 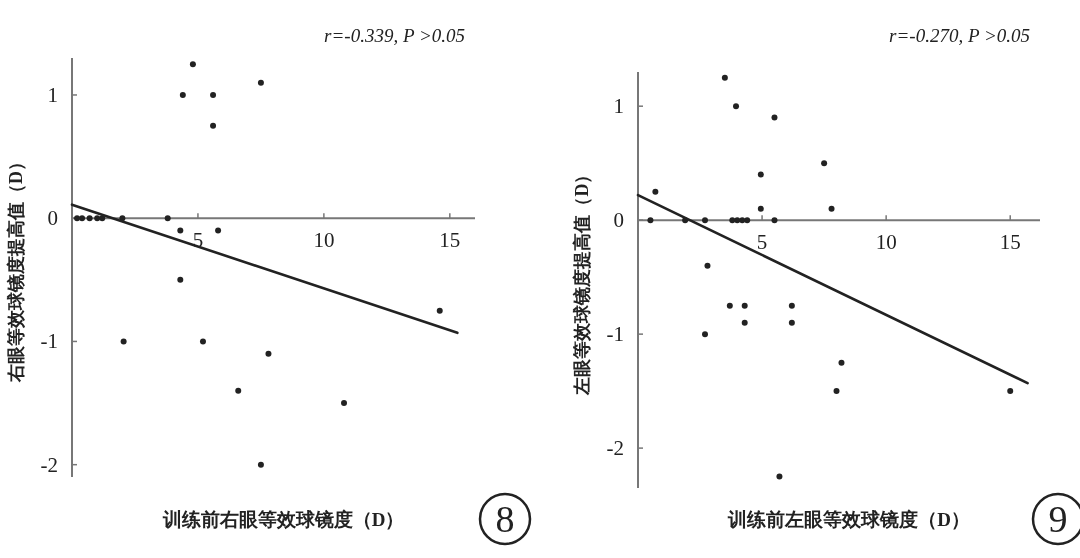 What do you see at coordinates (16, 268) in the screenshot?
I see `y-axis-title: 右眼等效球镜度提高值（D）` at bounding box center [16, 268].